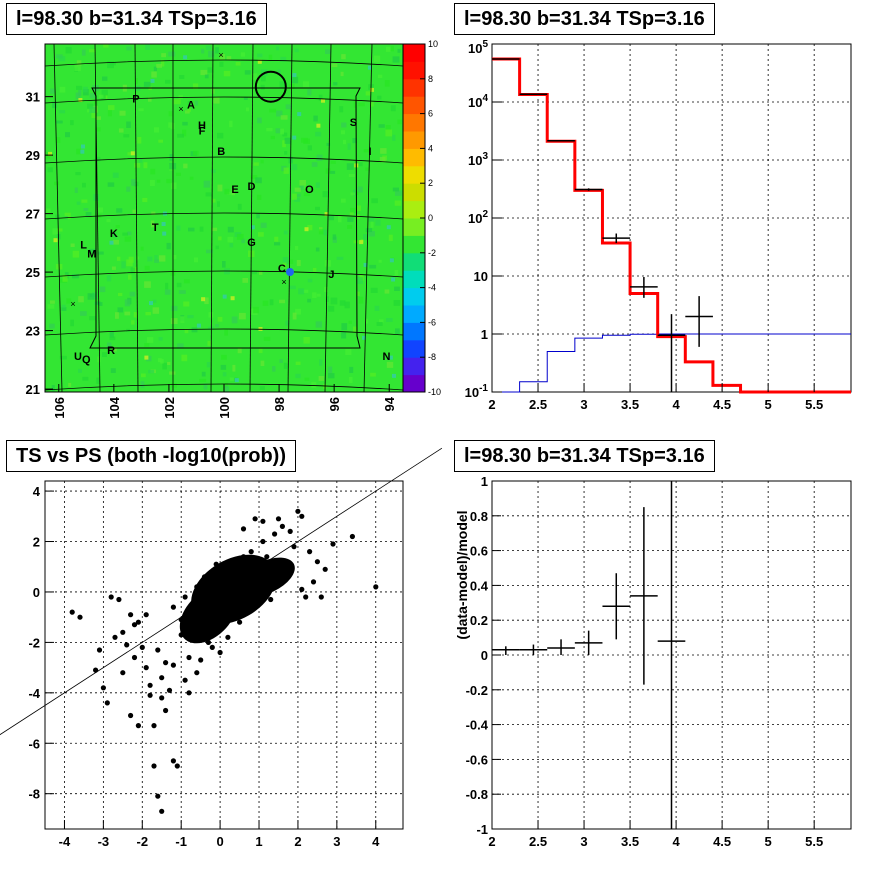 This screenshot has height=872, width=896. I want to click on map-y-tick-label: 31, so click(33, 97).